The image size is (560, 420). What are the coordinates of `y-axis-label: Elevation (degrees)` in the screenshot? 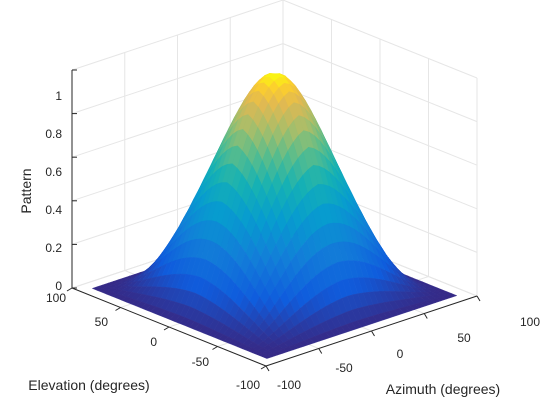 It's located at (88, 385).